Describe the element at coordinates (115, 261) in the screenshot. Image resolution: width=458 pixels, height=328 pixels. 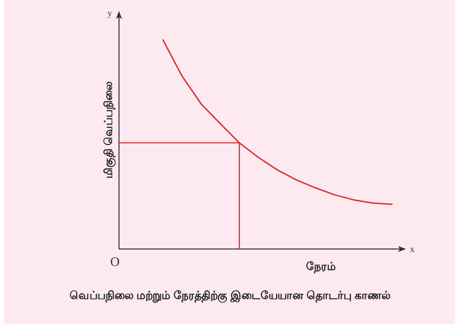
I see `text: O` at that location.